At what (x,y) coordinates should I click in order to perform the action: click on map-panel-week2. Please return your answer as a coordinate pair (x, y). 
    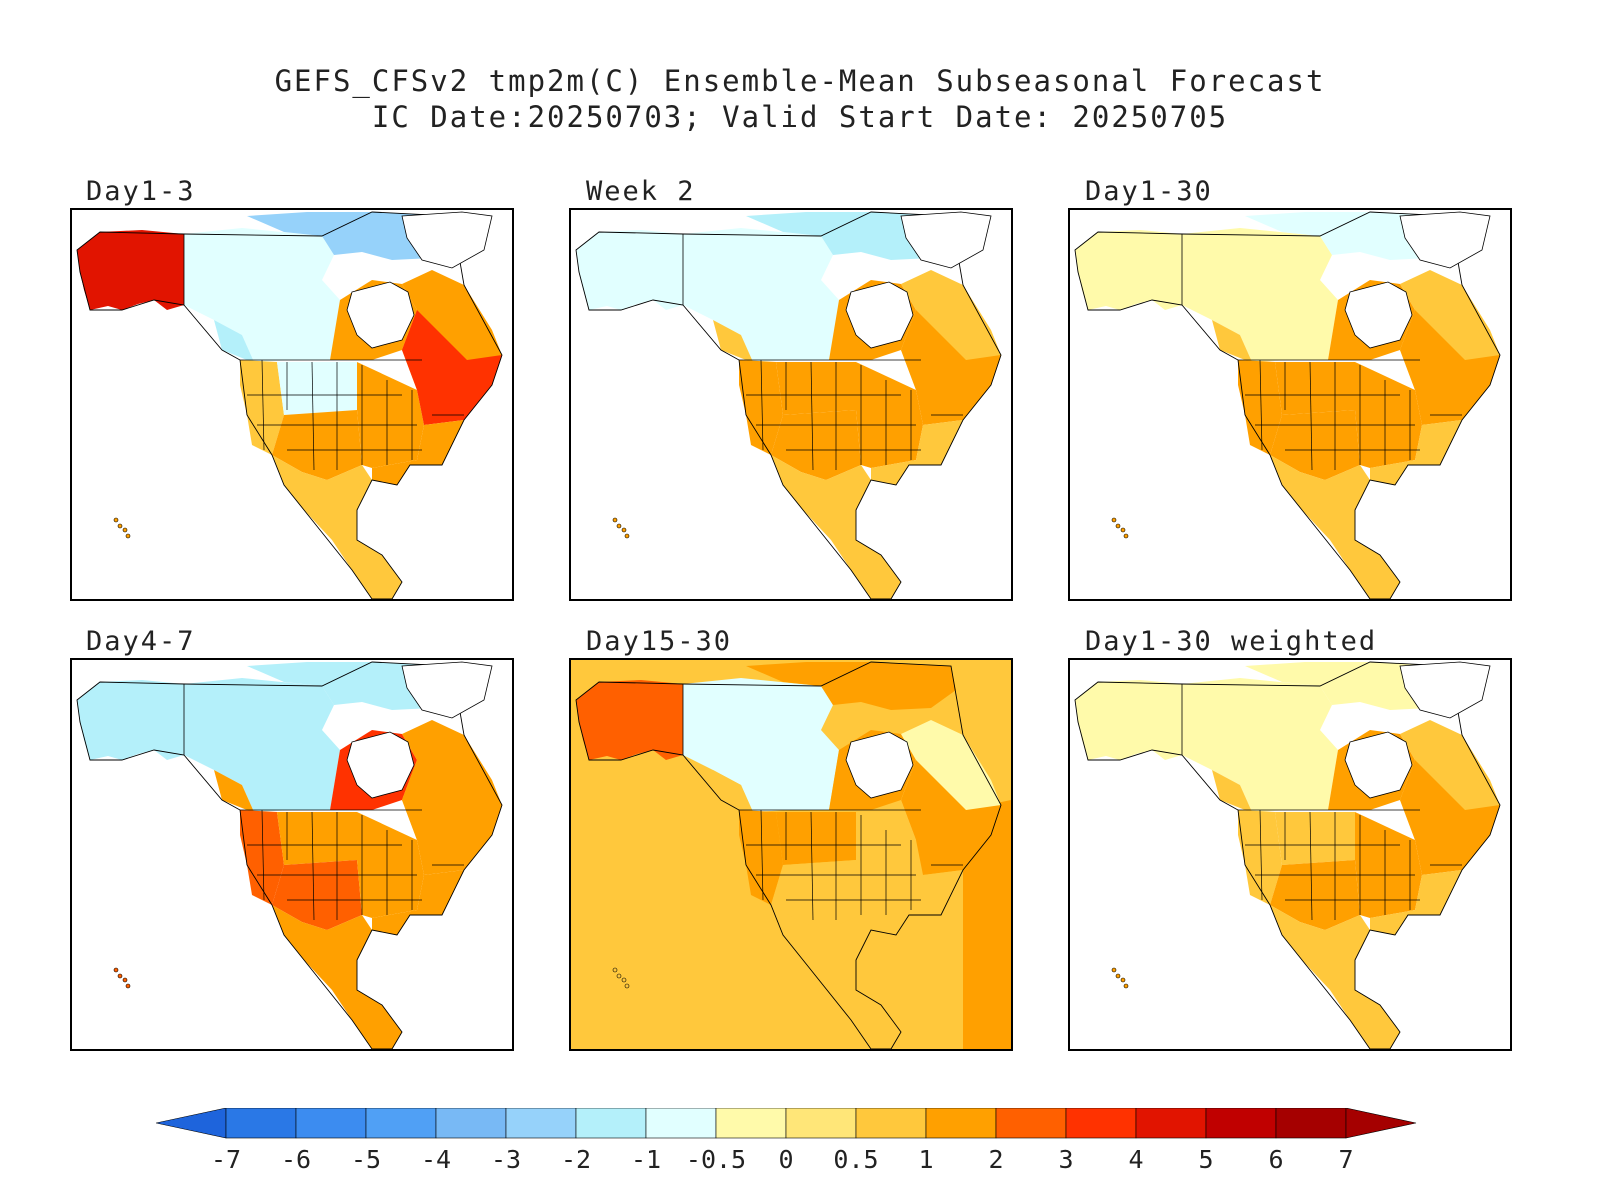
    Looking at the image, I should click on (791, 404).